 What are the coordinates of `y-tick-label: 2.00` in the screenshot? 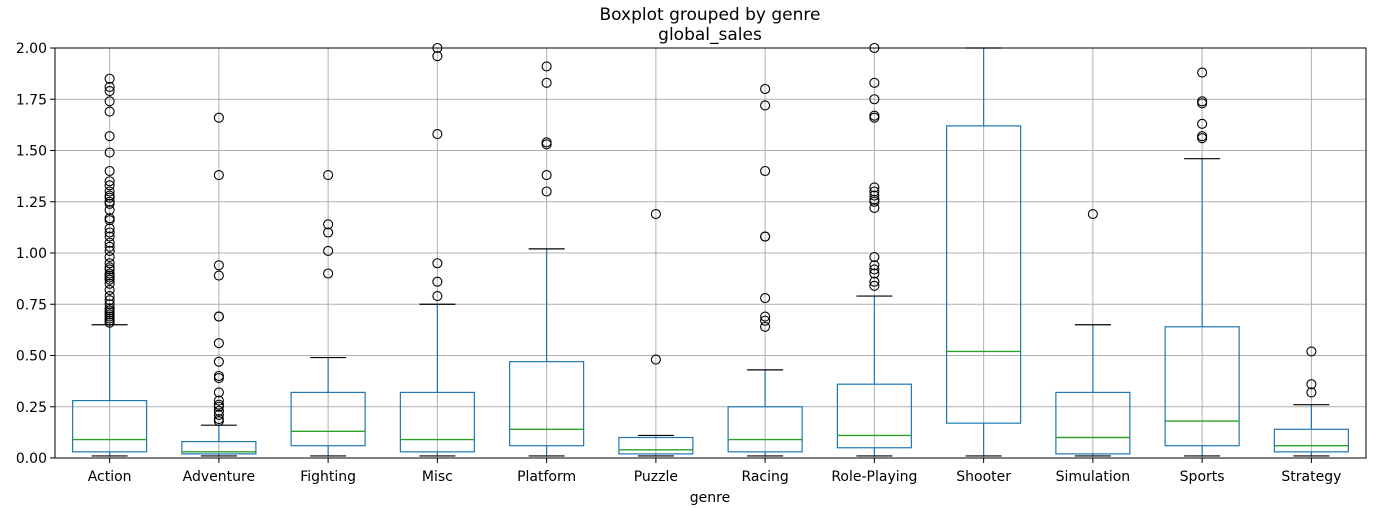 It's located at (31, 49).